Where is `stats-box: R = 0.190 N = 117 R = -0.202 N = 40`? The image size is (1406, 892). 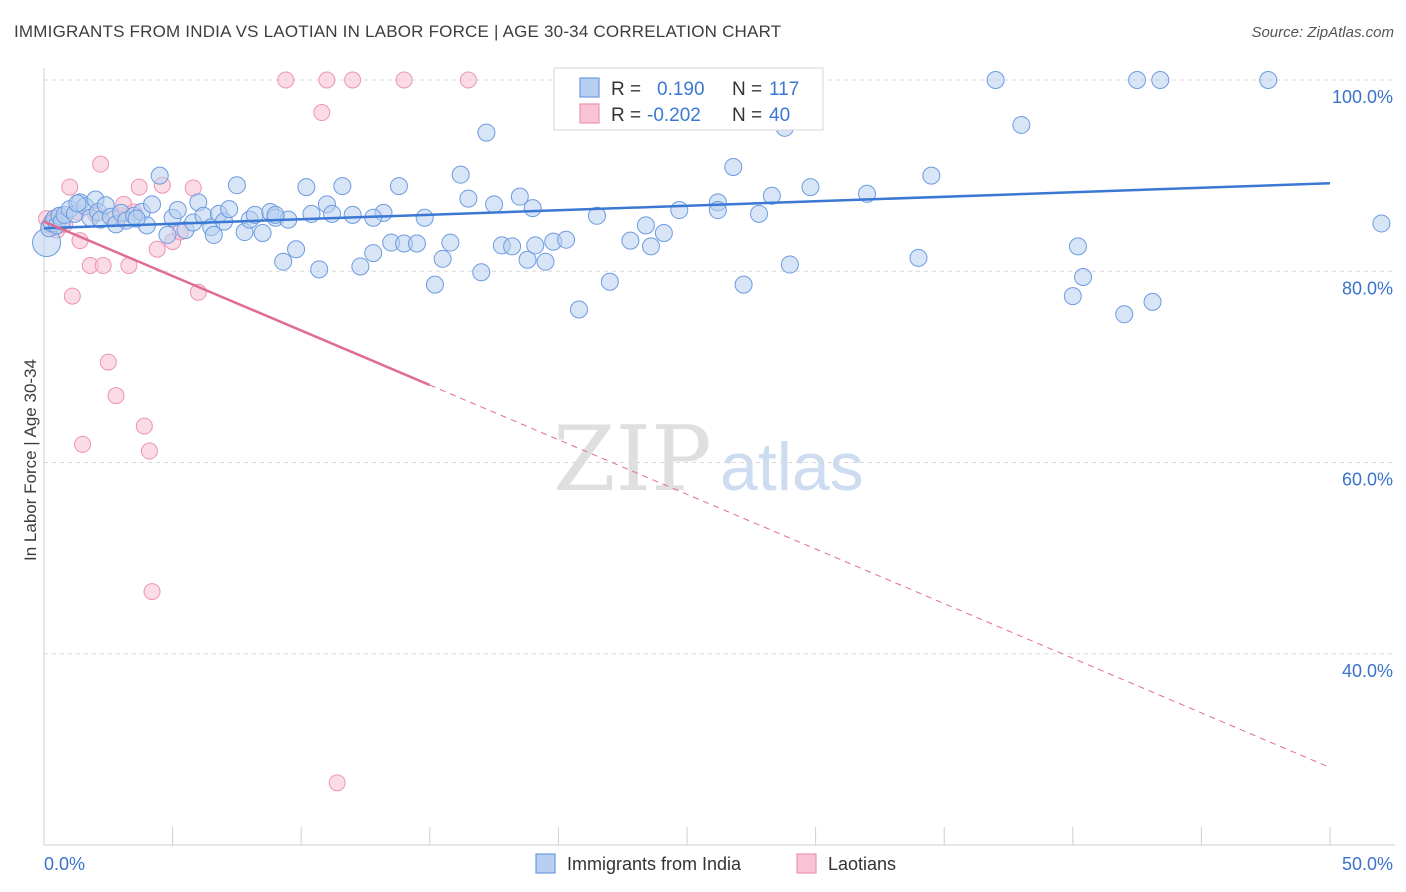
stats-box: R = 0.190 N = 117 R = -0.202 N = 40 is located at coordinates (688, 99).